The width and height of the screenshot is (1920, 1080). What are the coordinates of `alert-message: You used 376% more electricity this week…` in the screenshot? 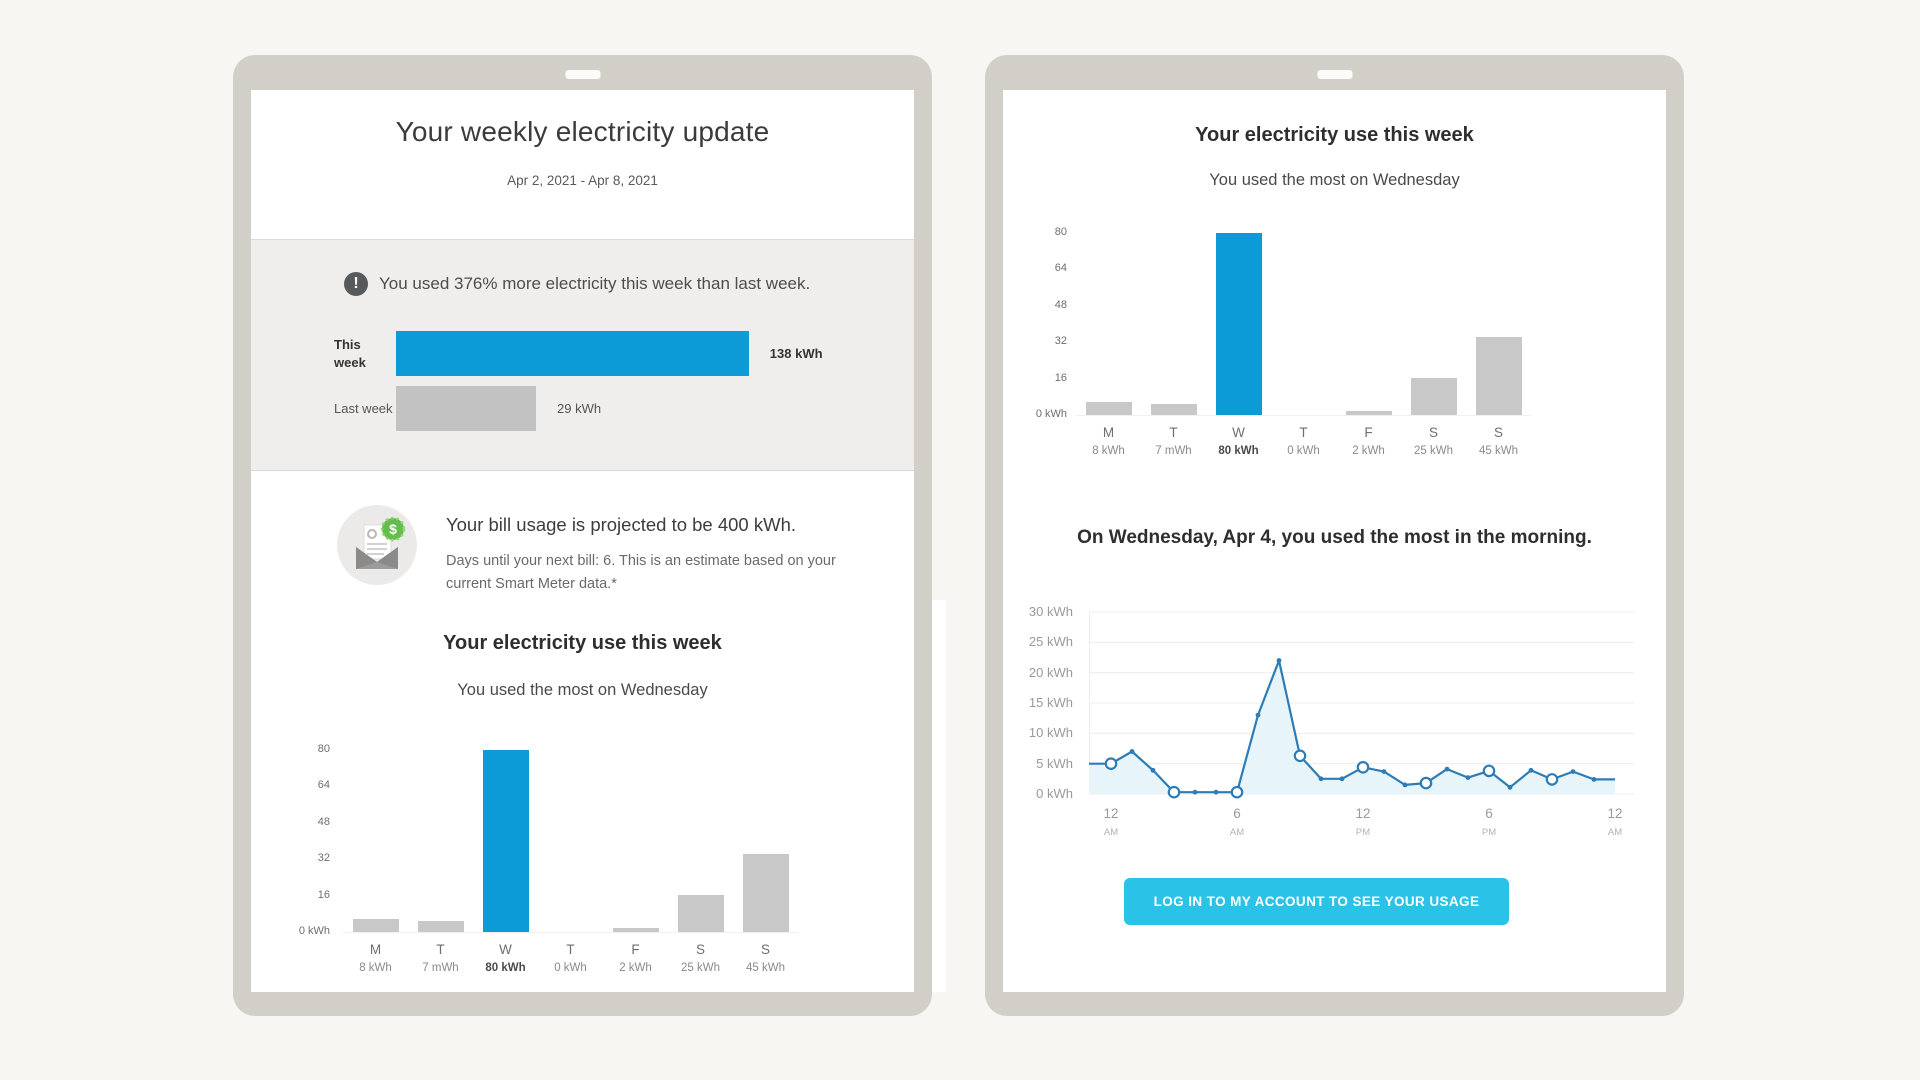 It's located at (595, 283).